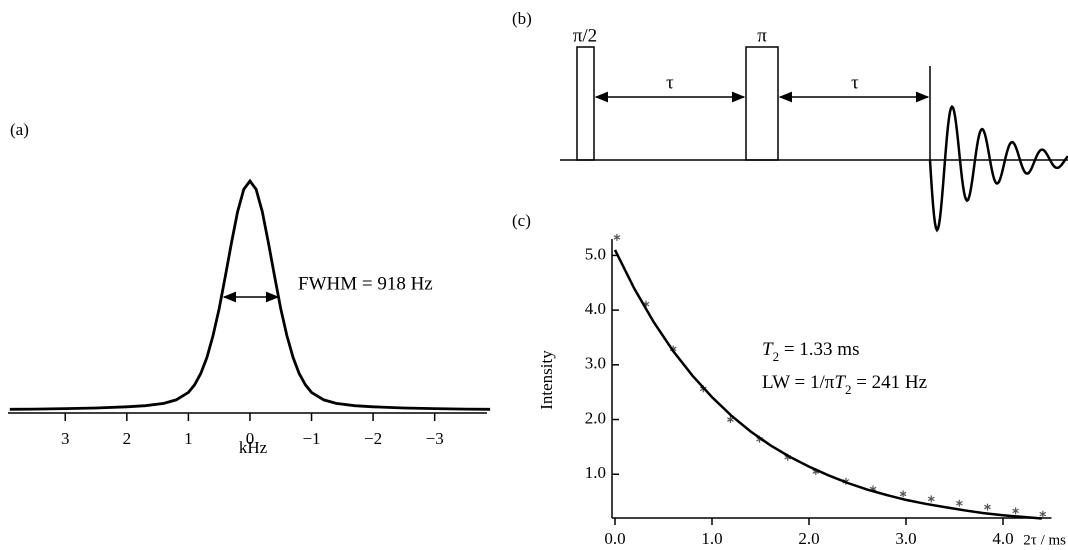  I want to click on fid-signal, so click(998, 168).